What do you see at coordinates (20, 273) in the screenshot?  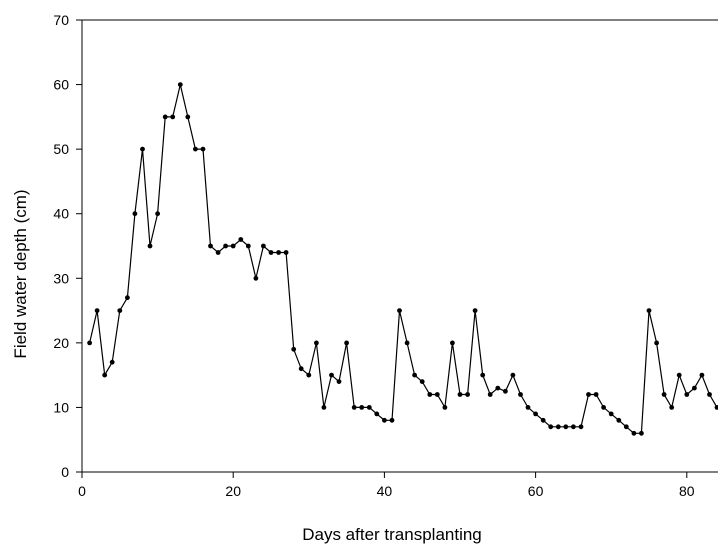 I see `y-axis-label: Field water depth (cm)` at bounding box center [20, 273].